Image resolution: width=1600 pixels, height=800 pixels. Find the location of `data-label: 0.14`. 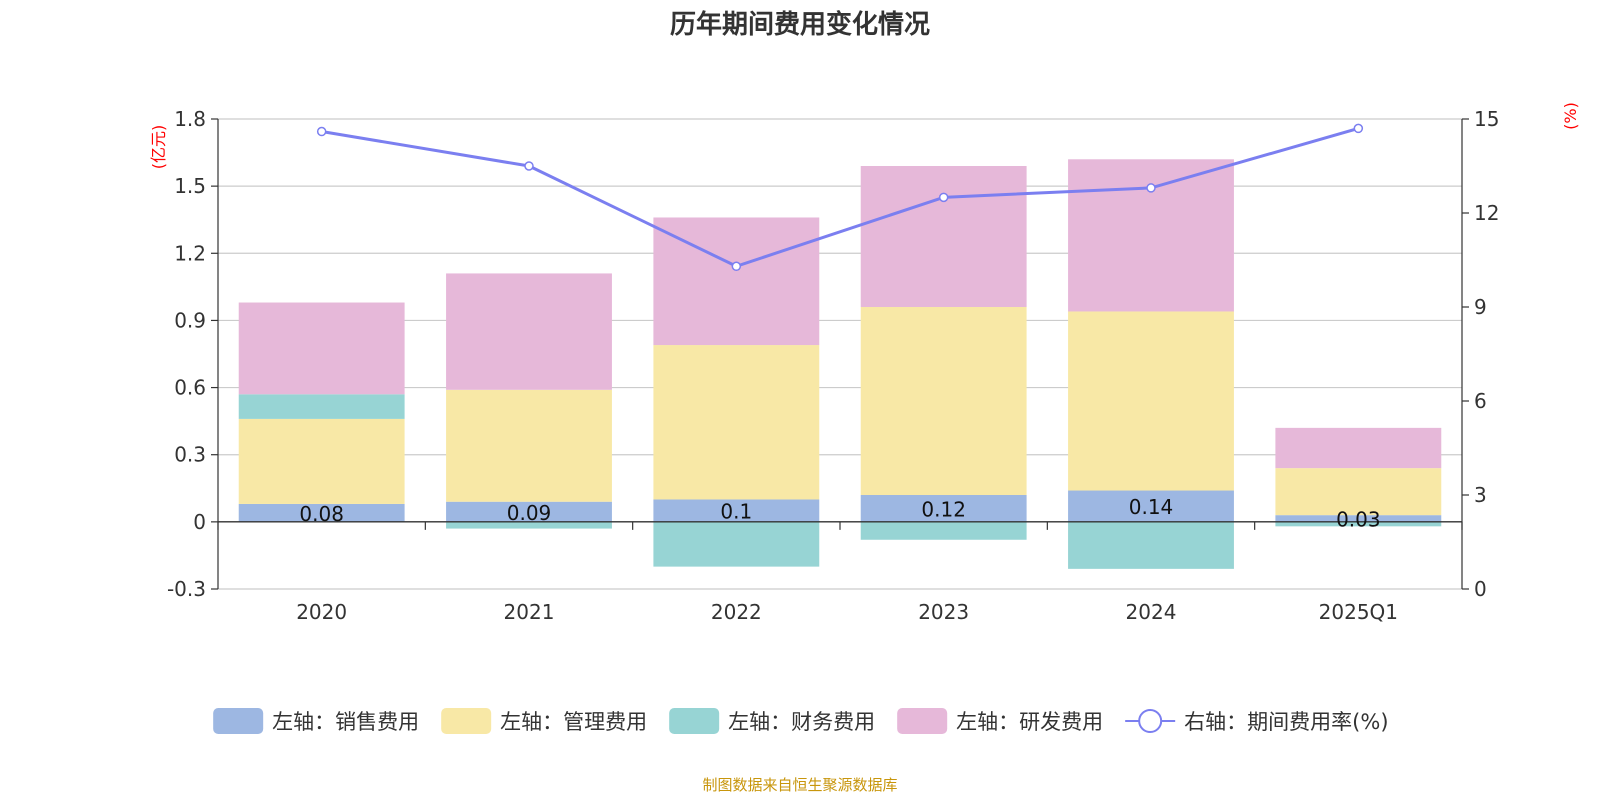

data-label: 0.14 is located at coordinates (1151, 507).